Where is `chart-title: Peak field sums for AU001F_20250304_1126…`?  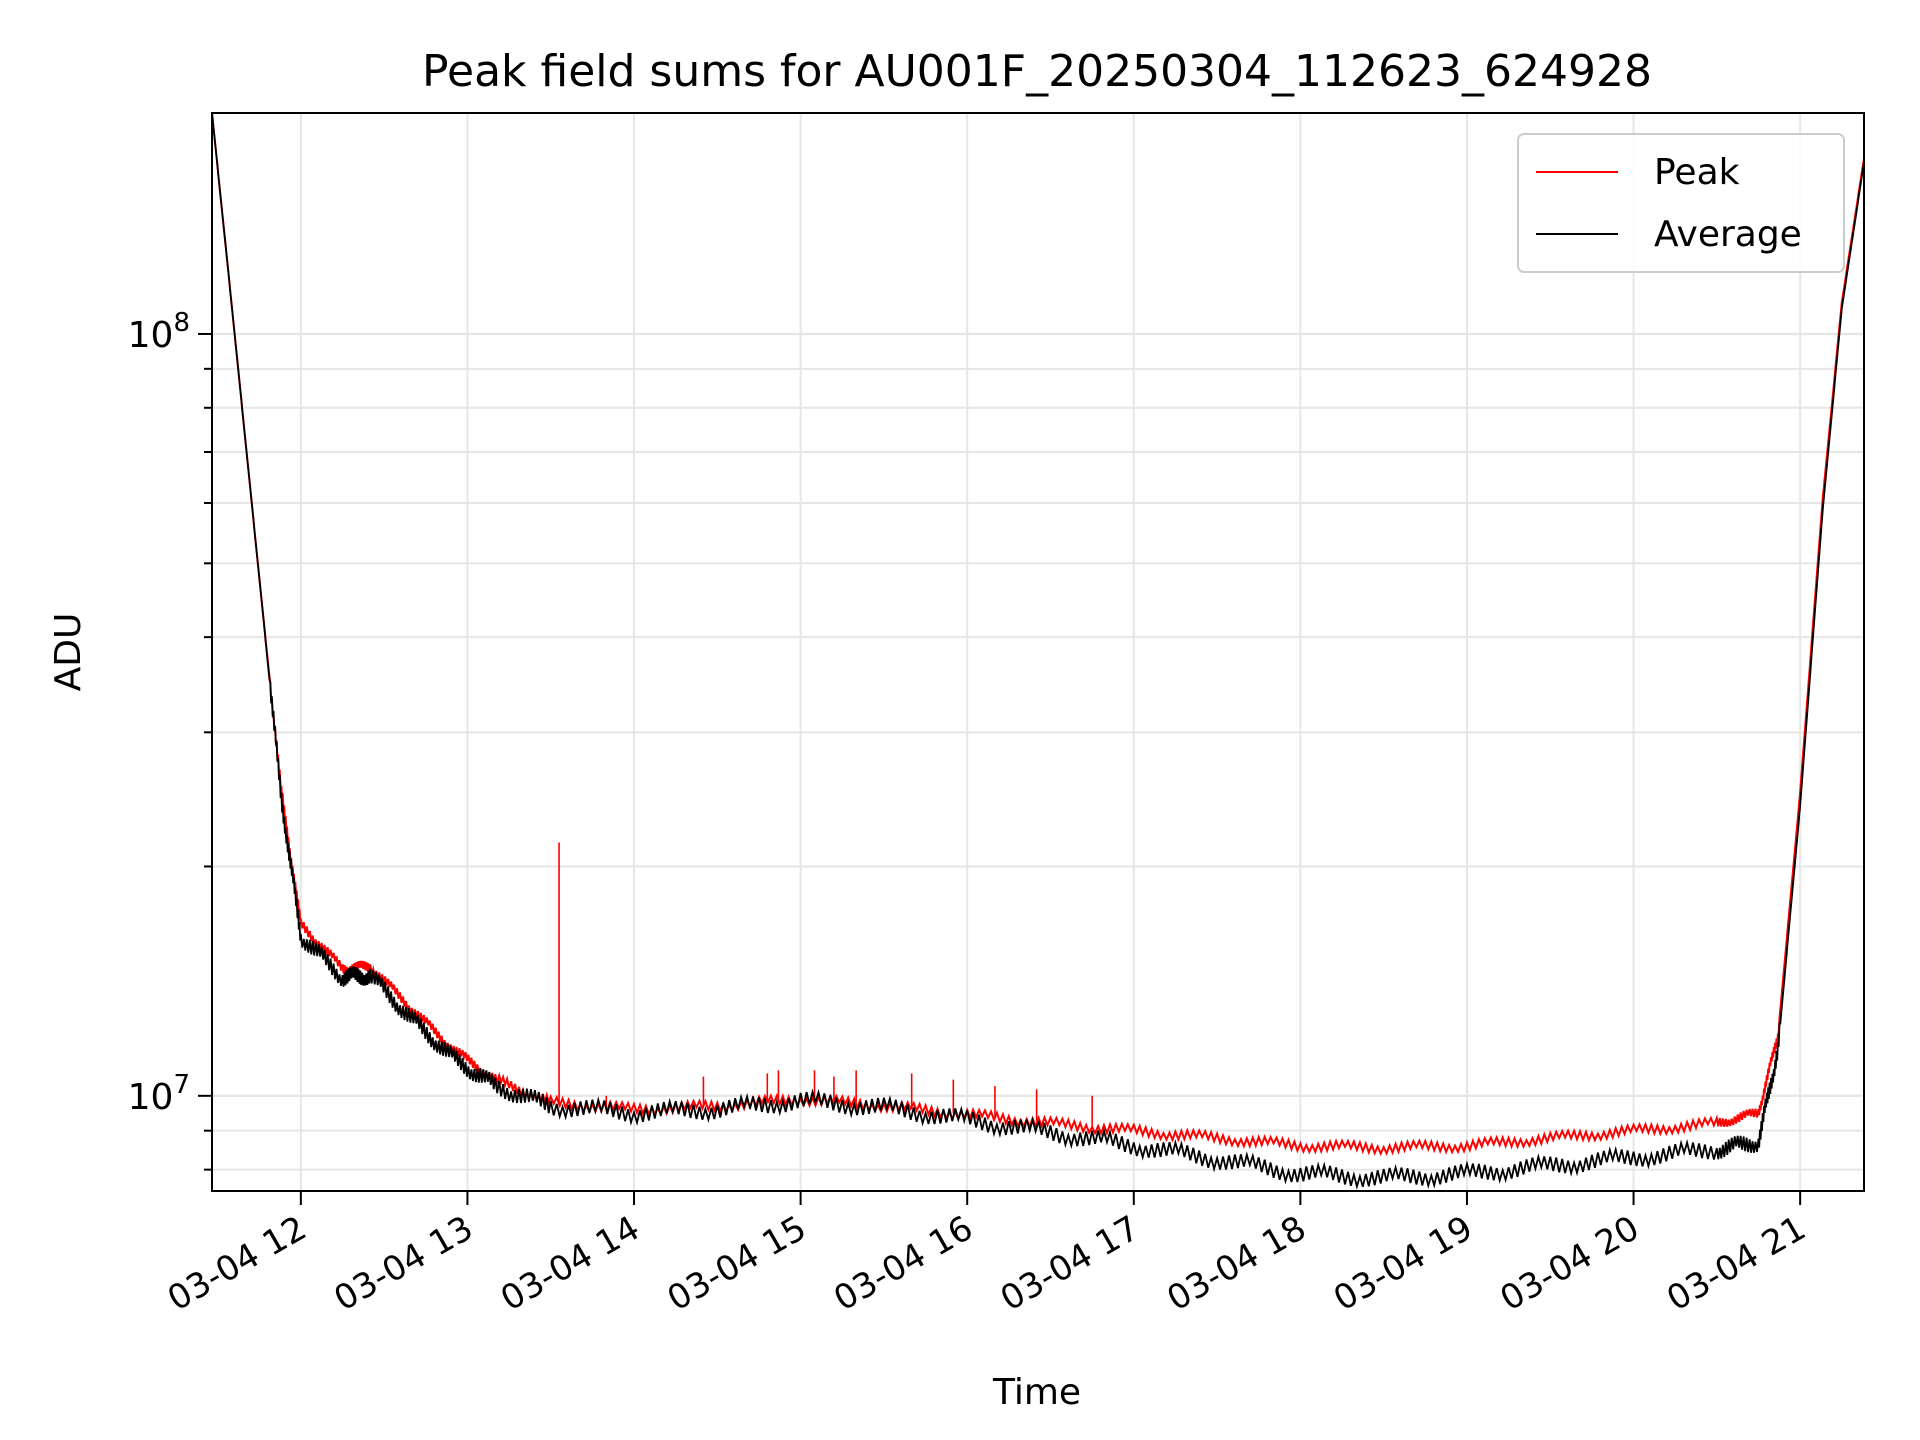
chart-title: Peak field sums for AU001F_20250304_1126… is located at coordinates (1037, 71).